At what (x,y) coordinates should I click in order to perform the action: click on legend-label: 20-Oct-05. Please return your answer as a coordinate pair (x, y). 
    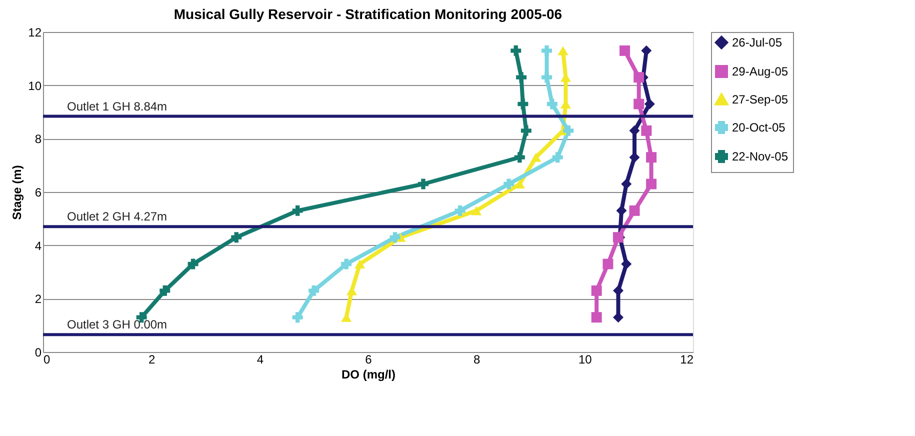
    Looking at the image, I should click on (759, 127).